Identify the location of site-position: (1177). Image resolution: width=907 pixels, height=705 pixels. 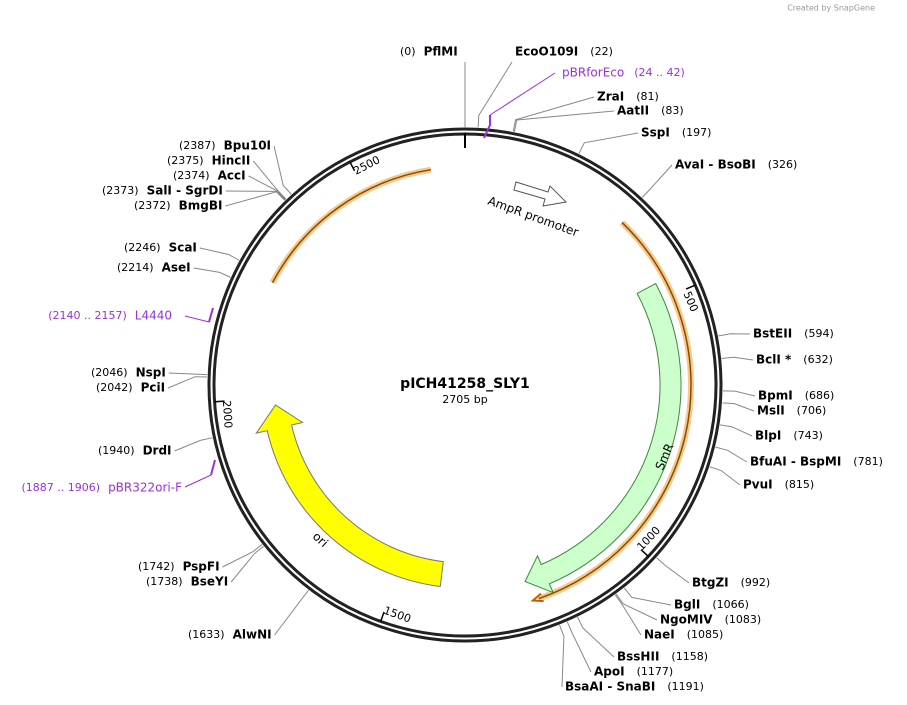
(655, 671).